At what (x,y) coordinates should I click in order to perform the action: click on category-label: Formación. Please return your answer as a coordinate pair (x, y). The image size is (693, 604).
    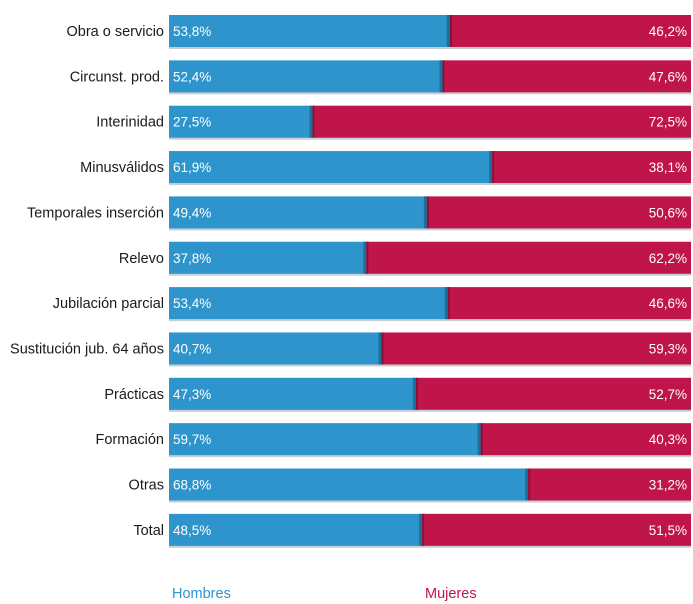
    Looking at the image, I should click on (130, 440).